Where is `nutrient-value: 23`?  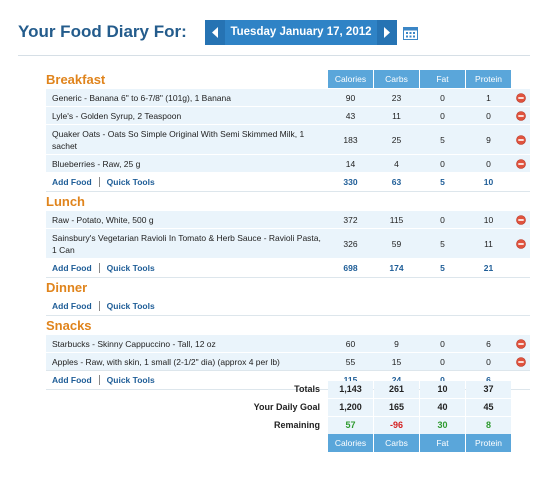
nutrient-value: 23 is located at coordinates (396, 97).